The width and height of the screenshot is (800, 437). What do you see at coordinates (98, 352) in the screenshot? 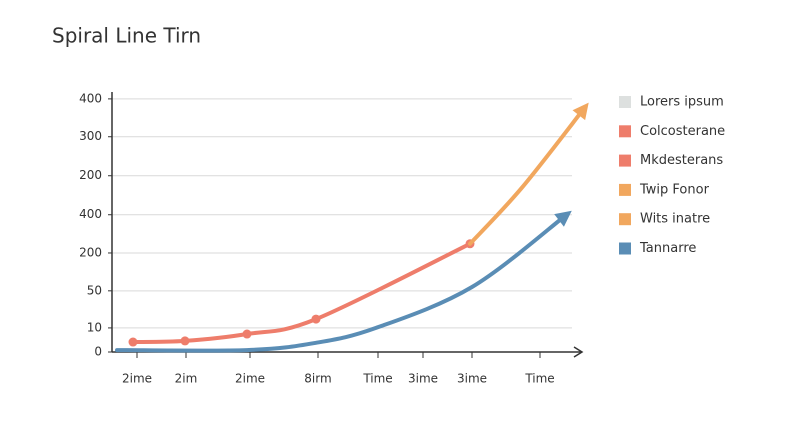
I see `y-tick-label: 0` at bounding box center [98, 352].